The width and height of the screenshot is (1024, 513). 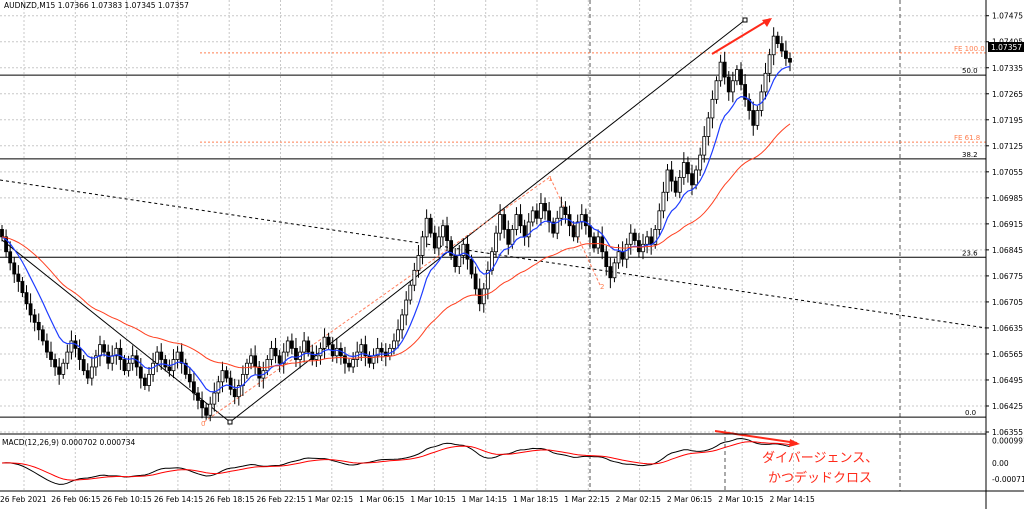 What do you see at coordinates (127, 499) in the screenshot?
I see `time-tick-label: 26 Feb 10:15` at bounding box center [127, 499].